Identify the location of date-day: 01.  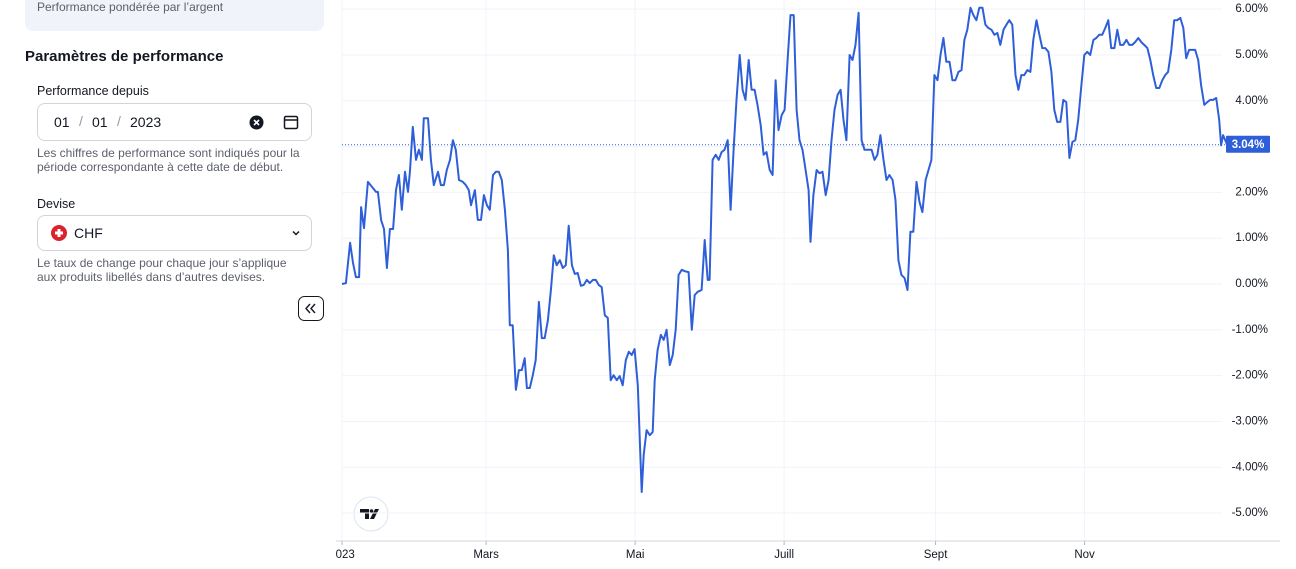
(62, 122).